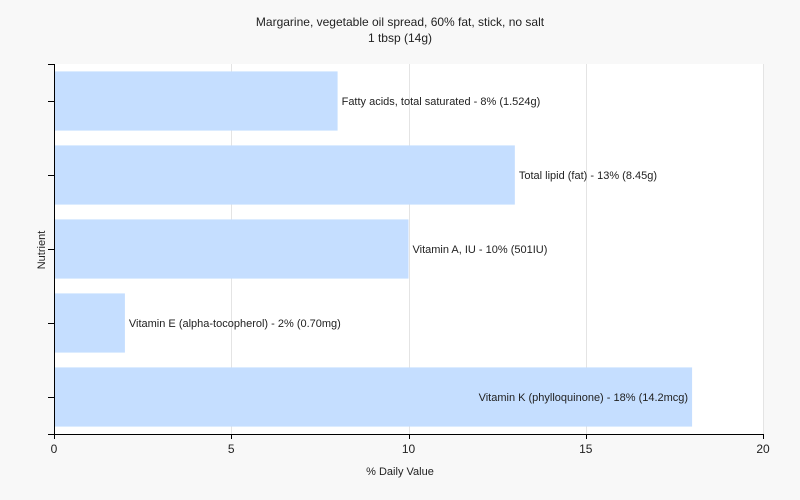  I want to click on x-tick-label: 15, so click(586, 449).